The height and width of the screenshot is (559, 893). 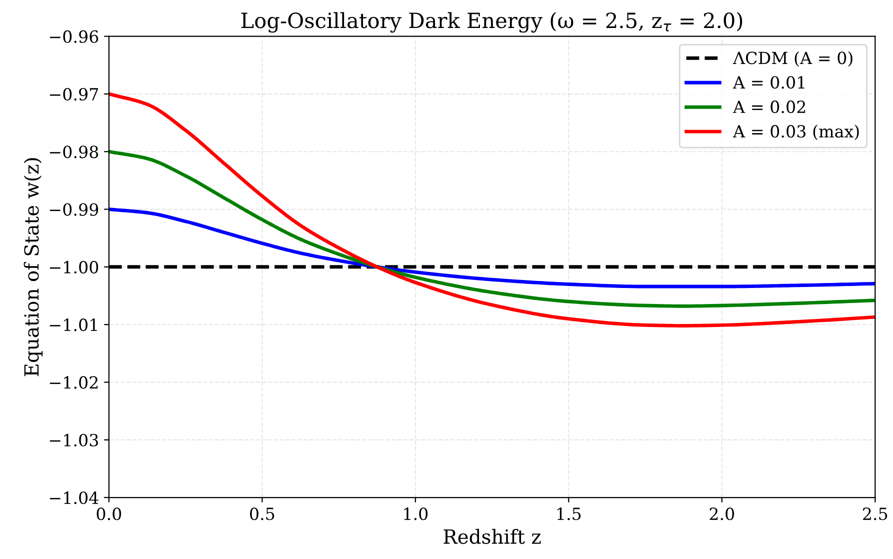 What do you see at coordinates (795, 132) in the screenshot?
I see `legend-label: A = 0.03 (max)` at bounding box center [795, 132].